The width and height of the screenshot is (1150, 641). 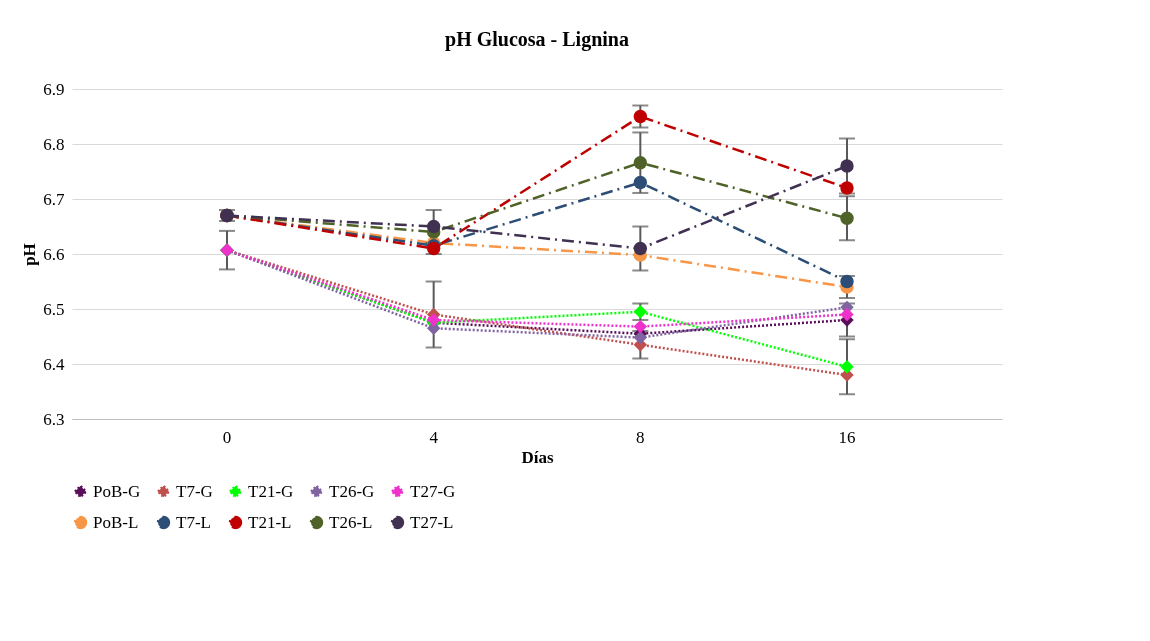 What do you see at coordinates (194, 491) in the screenshot?
I see `legend-label: T7-G` at bounding box center [194, 491].